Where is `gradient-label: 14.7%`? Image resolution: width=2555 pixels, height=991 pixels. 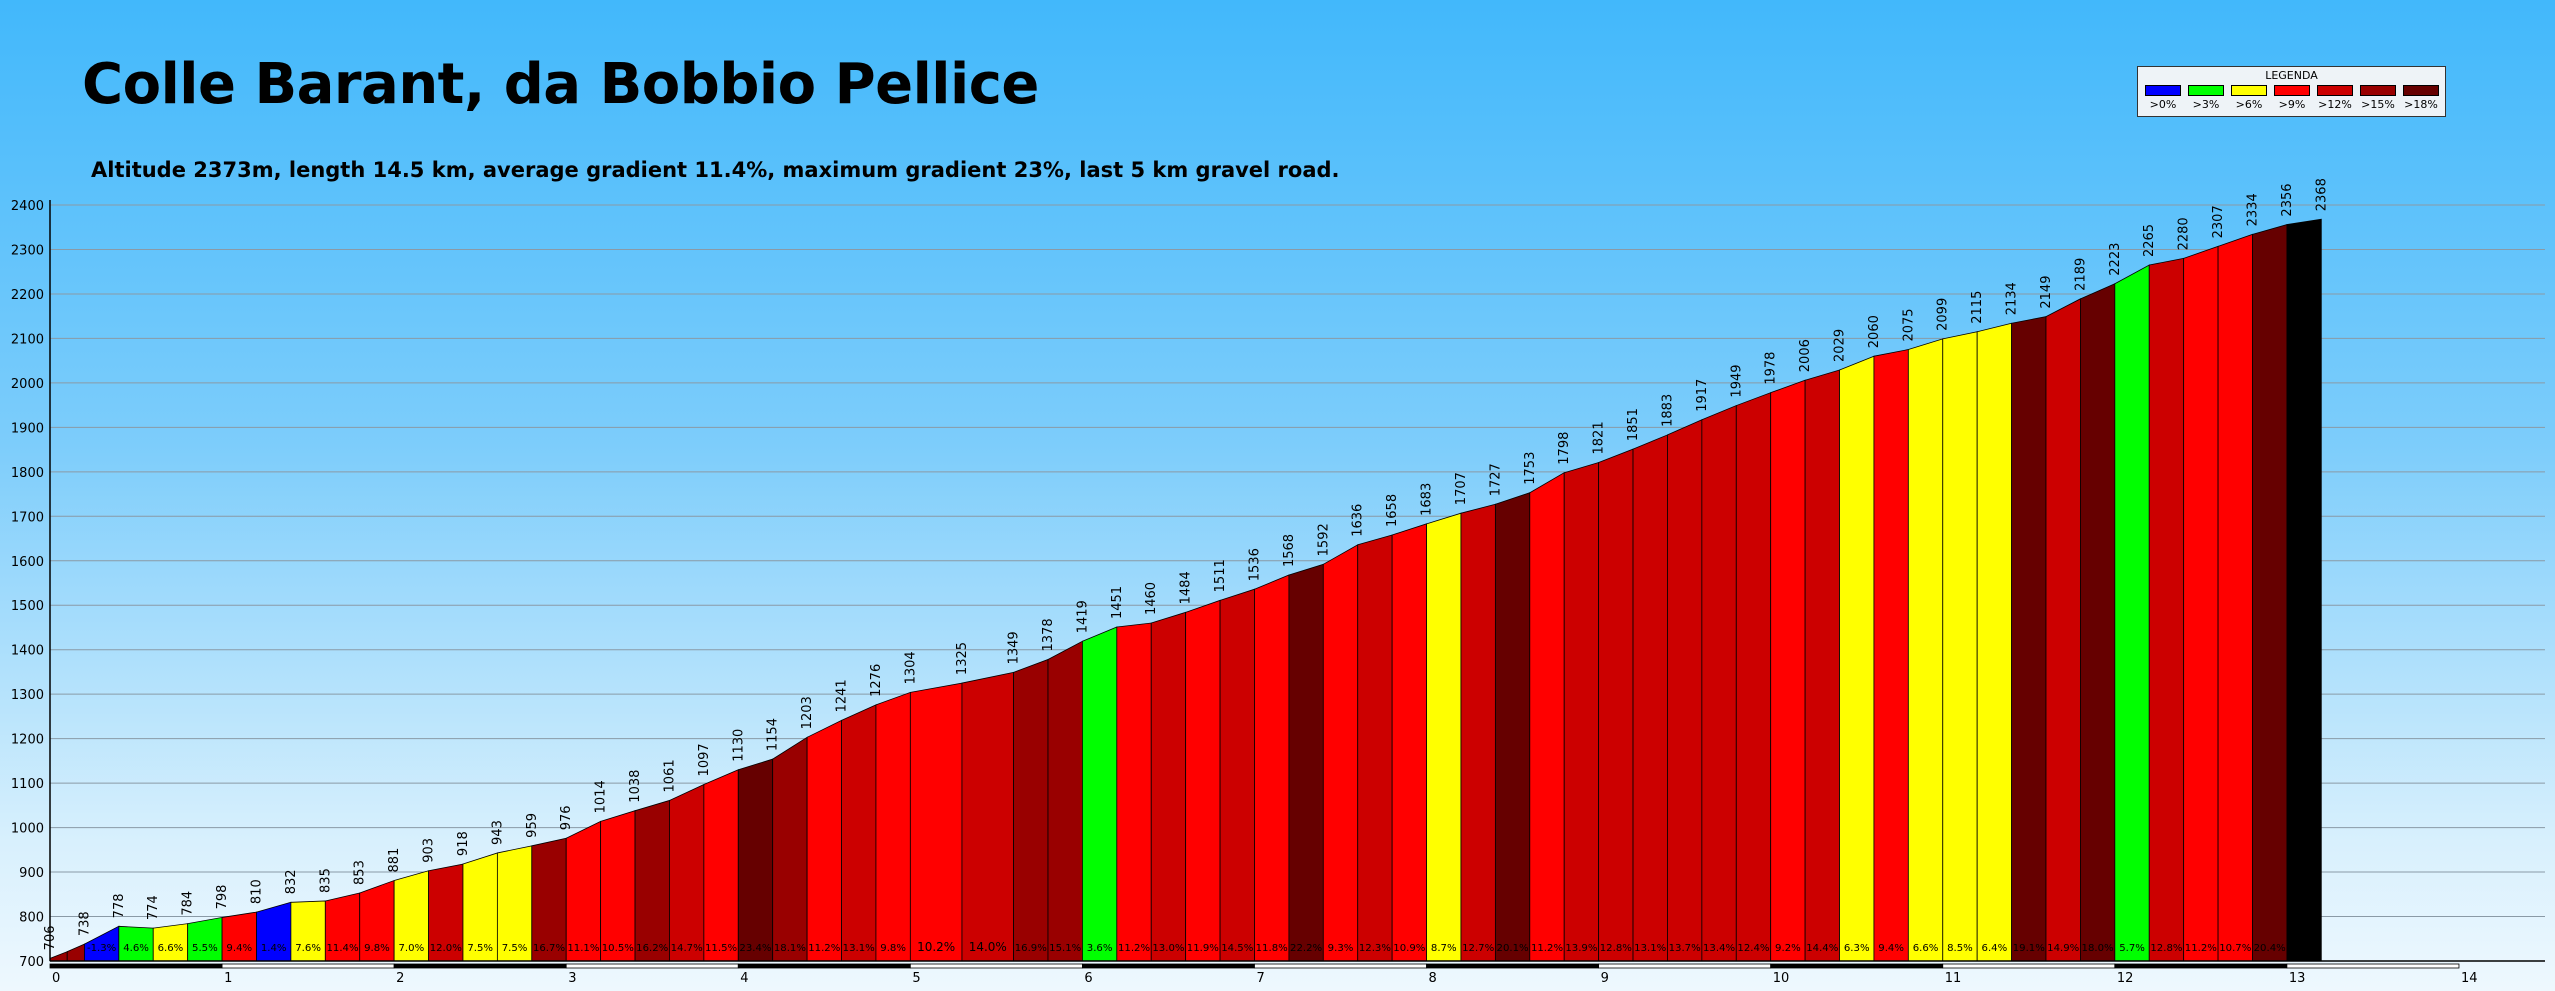 gradient-label: 14.7% is located at coordinates (687, 948).